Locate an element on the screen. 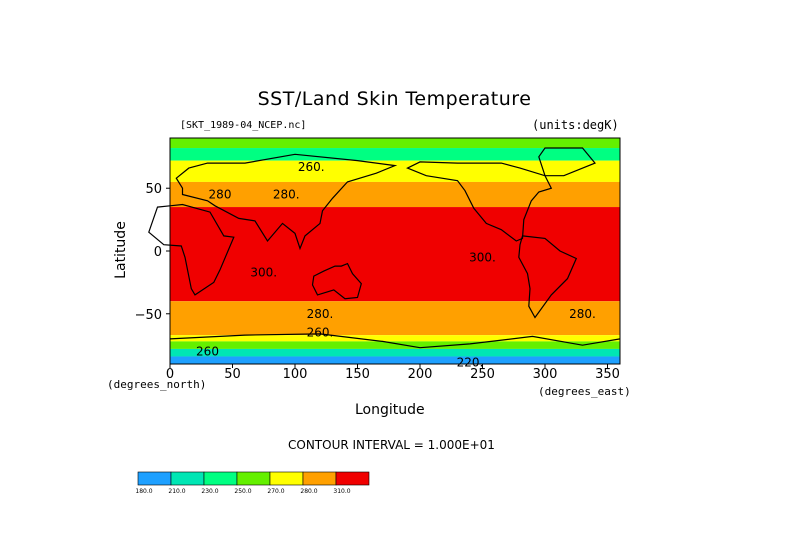  contour-label-8: 260 is located at coordinates (207, 351).